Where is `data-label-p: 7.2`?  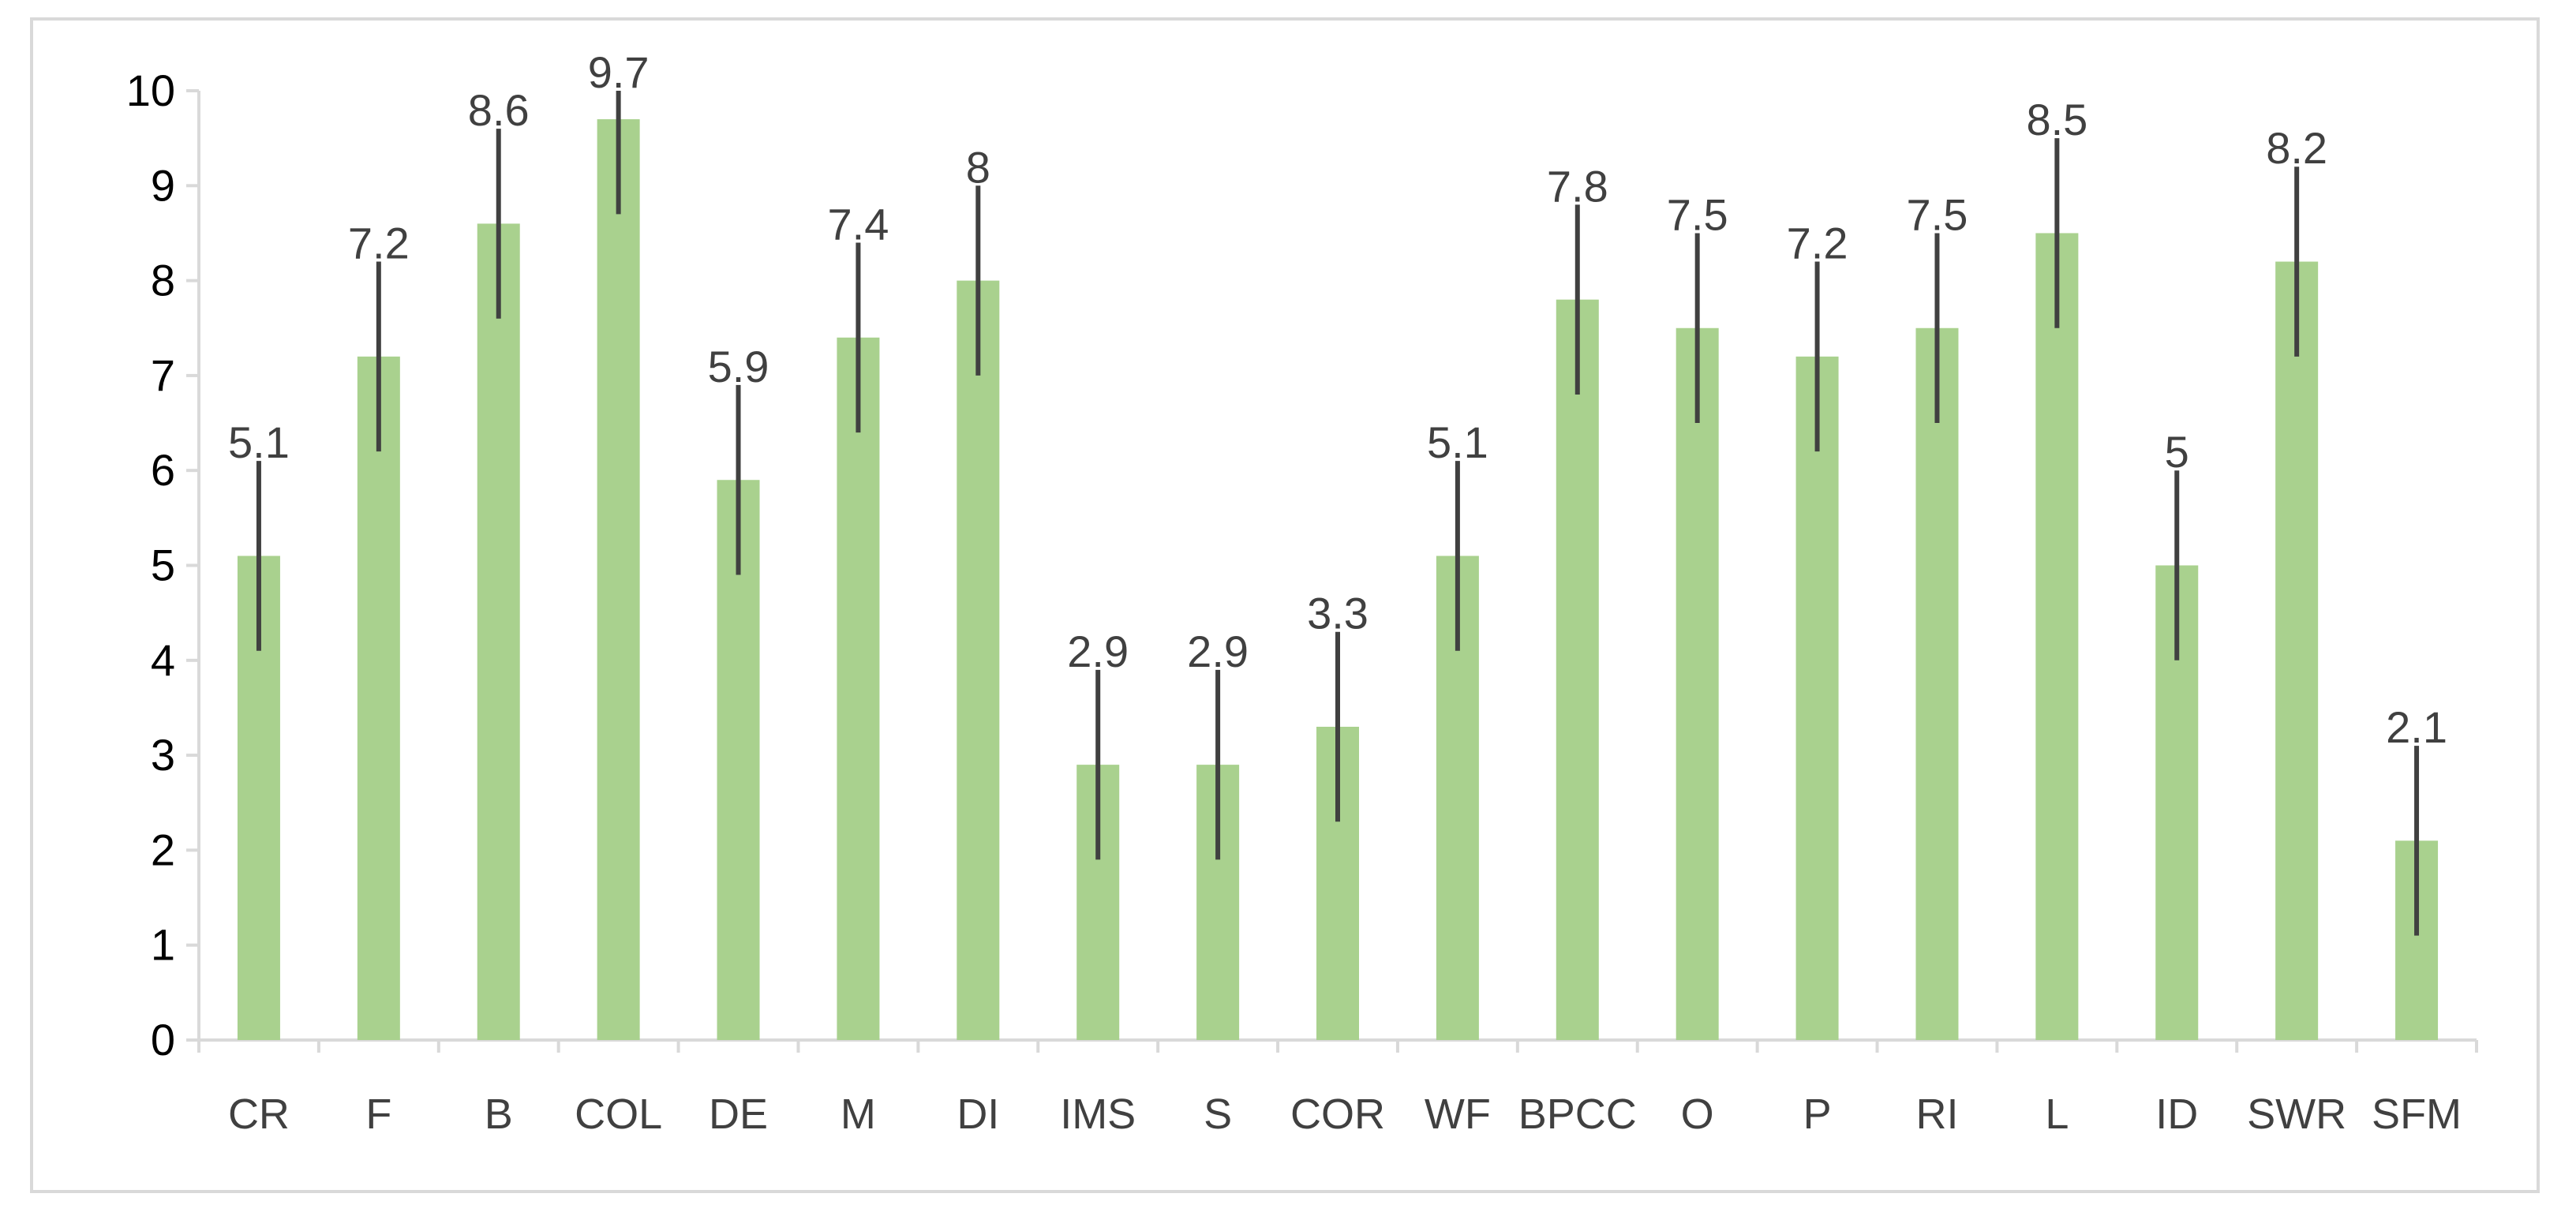 data-label-p: 7.2 is located at coordinates (1817, 244).